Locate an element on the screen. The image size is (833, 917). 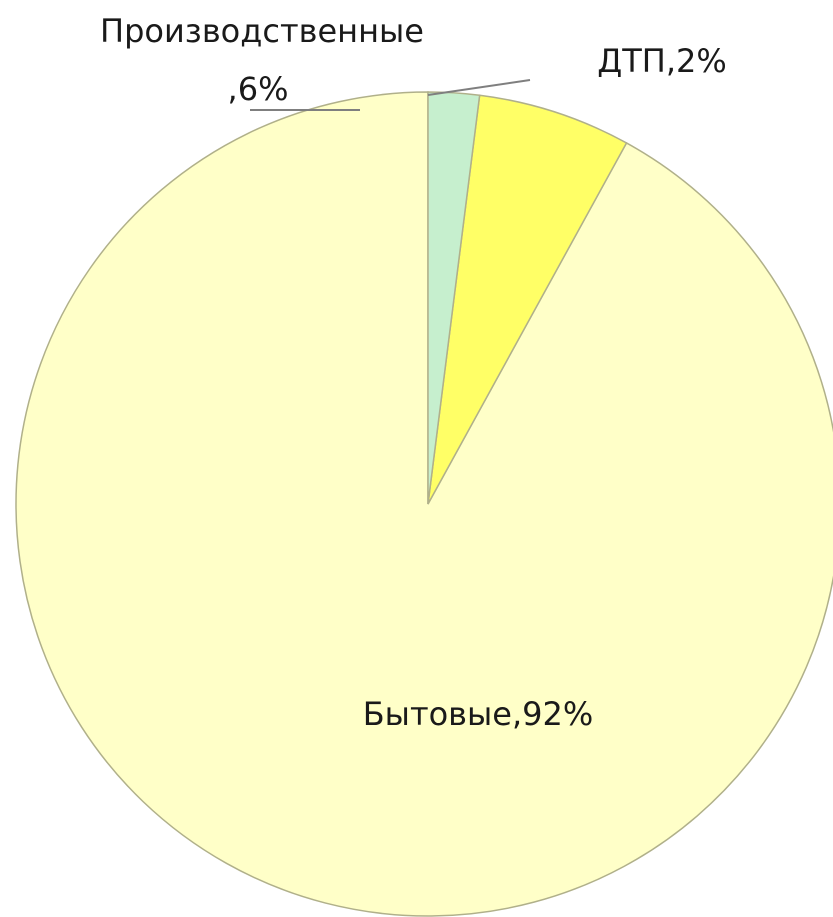
data-label-production-line1: Производственные is located at coordinates (262, 31).